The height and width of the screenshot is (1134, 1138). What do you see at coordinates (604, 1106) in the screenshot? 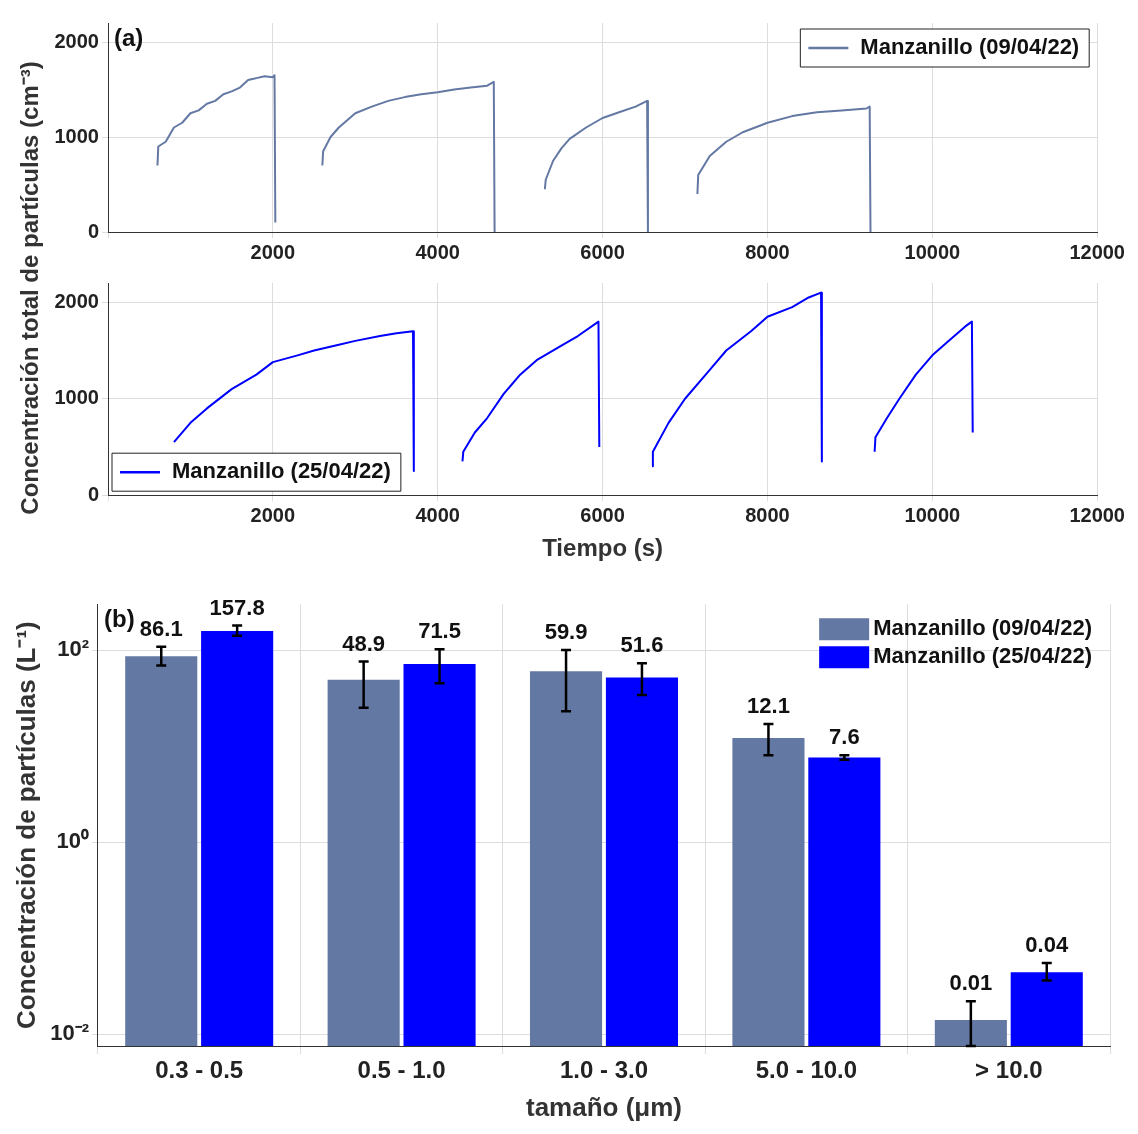
I see `x-axis-title: tamaño (μm)` at bounding box center [604, 1106].